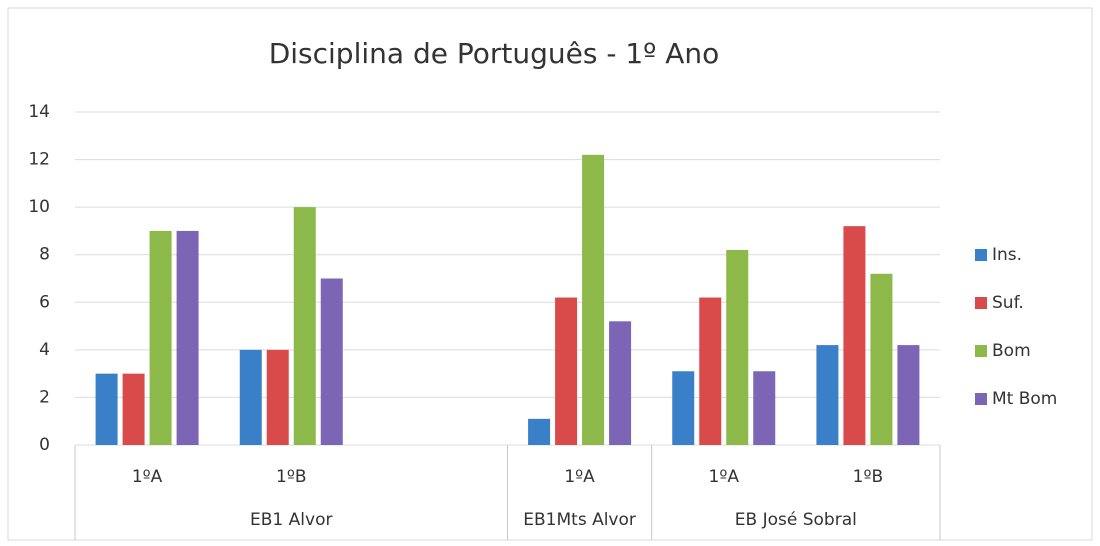 This screenshot has height=546, width=1100. What do you see at coordinates (44, 445) in the screenshot?
I see `y-tick-label: 0` at bounding box center [44, 445].